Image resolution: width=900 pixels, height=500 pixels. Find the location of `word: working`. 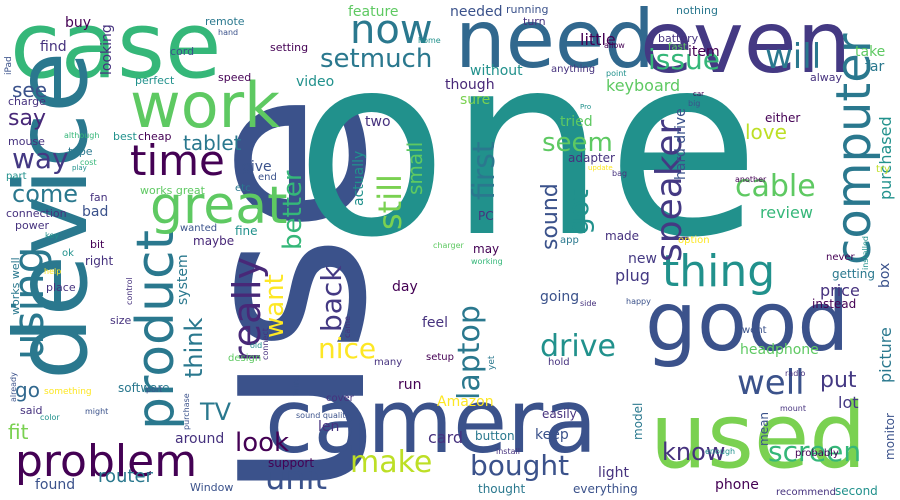

word: working is located at coordinates (487, 261).